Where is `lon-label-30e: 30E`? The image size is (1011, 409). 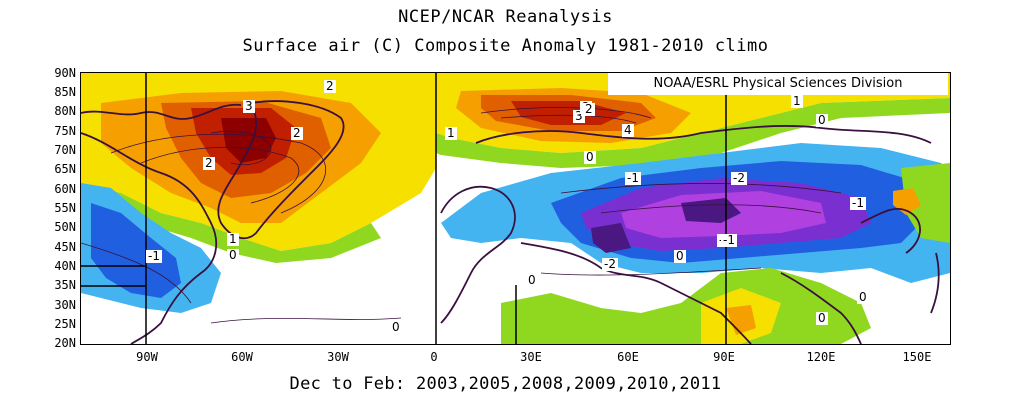
lon-label-30e: 30E is located at coordinates (531, 357).